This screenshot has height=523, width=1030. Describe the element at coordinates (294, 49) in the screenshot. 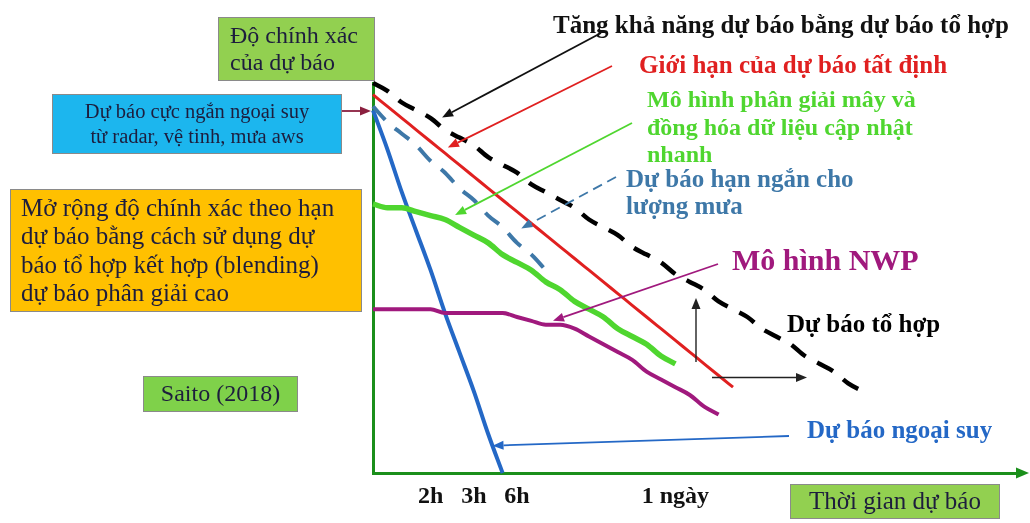

I see `y-axis-title: Độ chính xác của dự báo` at that location.